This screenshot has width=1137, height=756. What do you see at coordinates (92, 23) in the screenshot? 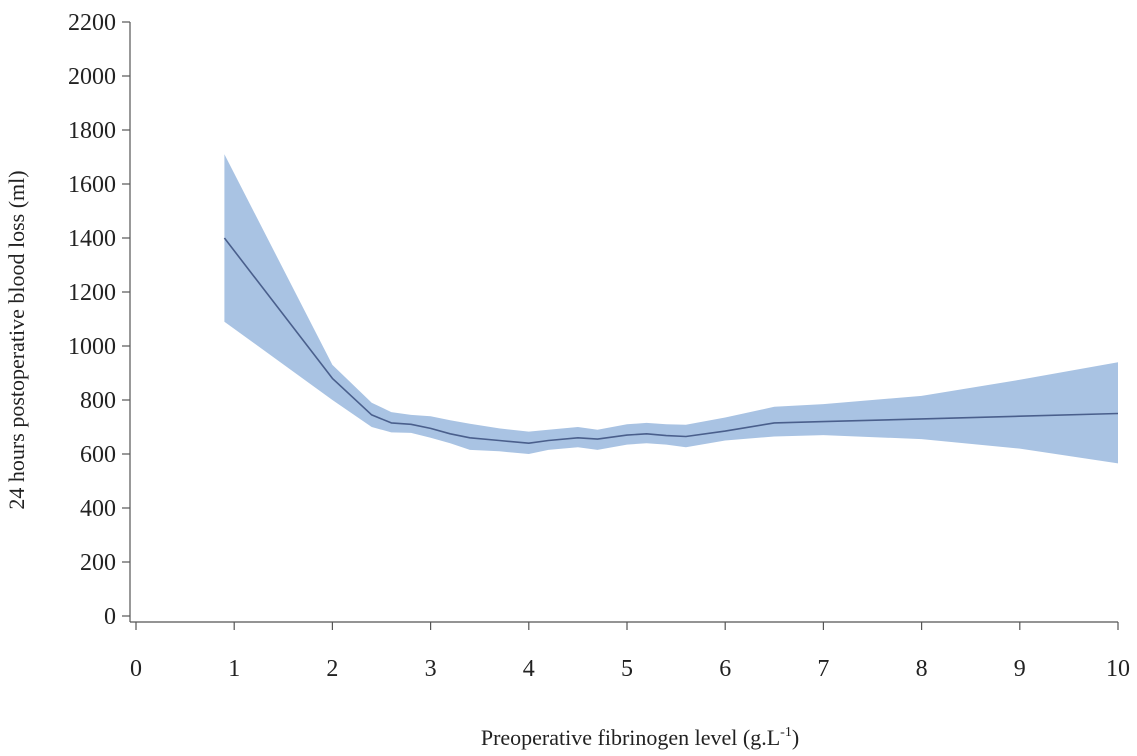
I see `y-tick-label: 2200` at bounding box center [92, 23].